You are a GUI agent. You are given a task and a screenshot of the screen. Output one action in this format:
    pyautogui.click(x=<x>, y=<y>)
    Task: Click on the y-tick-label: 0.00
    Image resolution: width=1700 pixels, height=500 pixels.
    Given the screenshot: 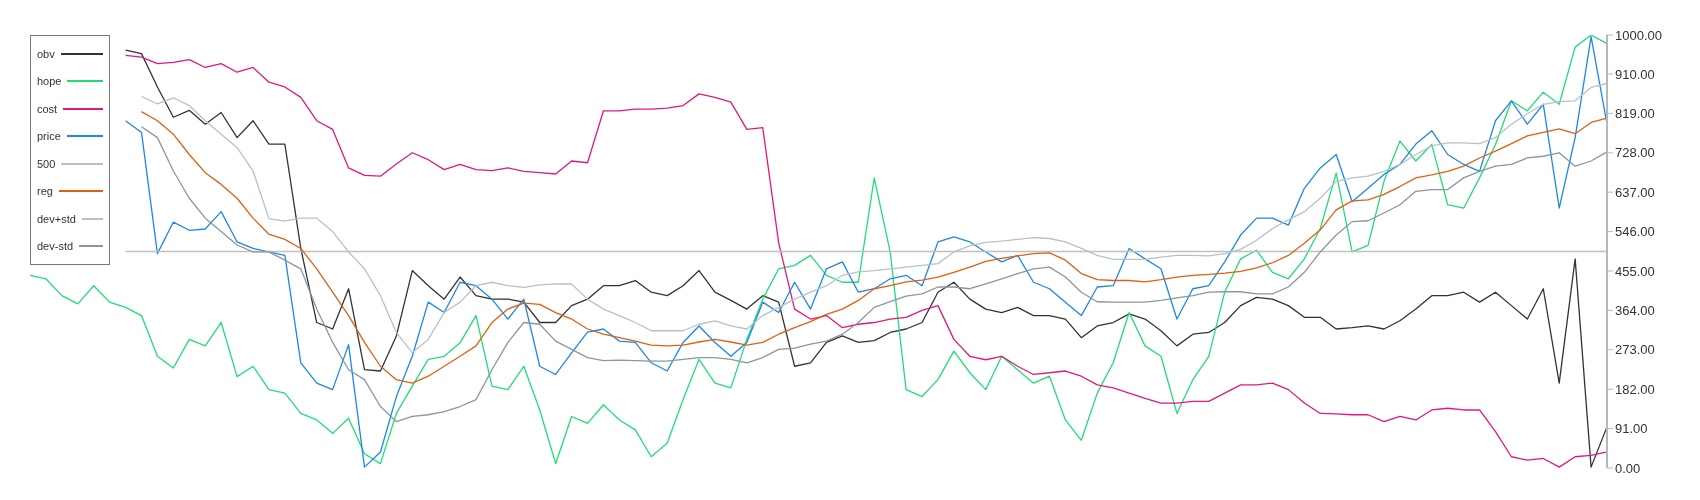 What is the action you would take?
    pyautogui.click(x=1628, y=468)
    